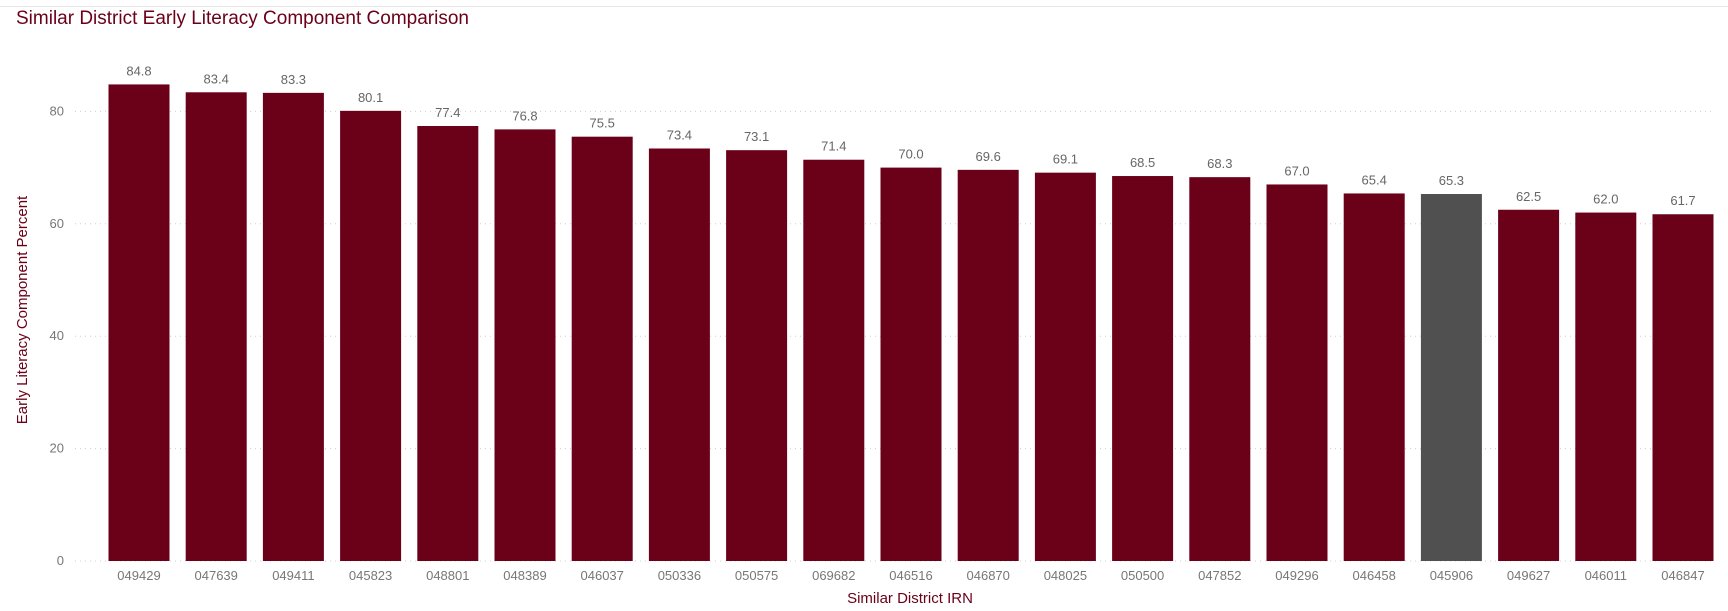 This screenshot has width=1728, height=611. I want to click on data-label: 65.4, so click(1374, 179).